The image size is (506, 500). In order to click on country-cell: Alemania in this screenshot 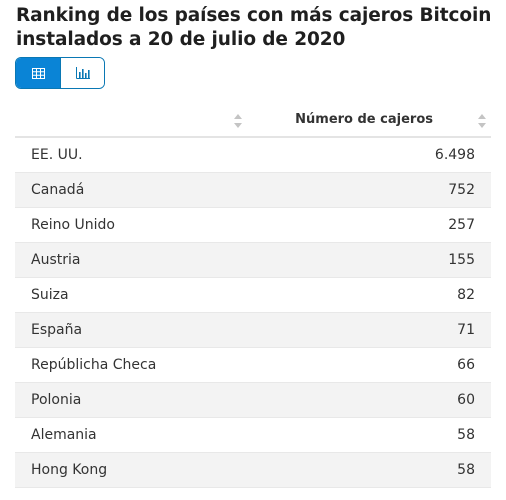, I will do `click(64, 435)`.